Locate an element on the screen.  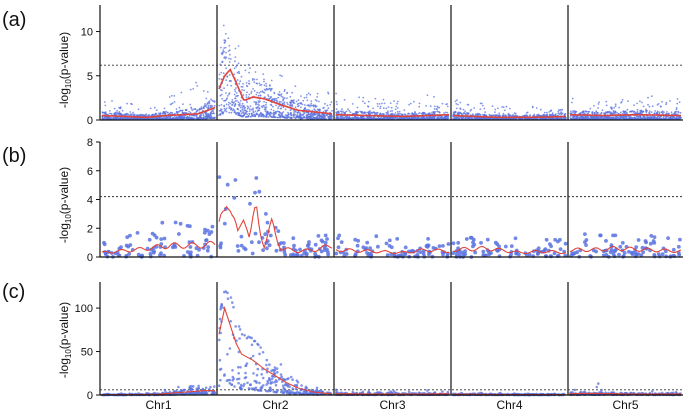
panel-a-ylabel: -log10(p-value) is located at coordinates (65, 70).